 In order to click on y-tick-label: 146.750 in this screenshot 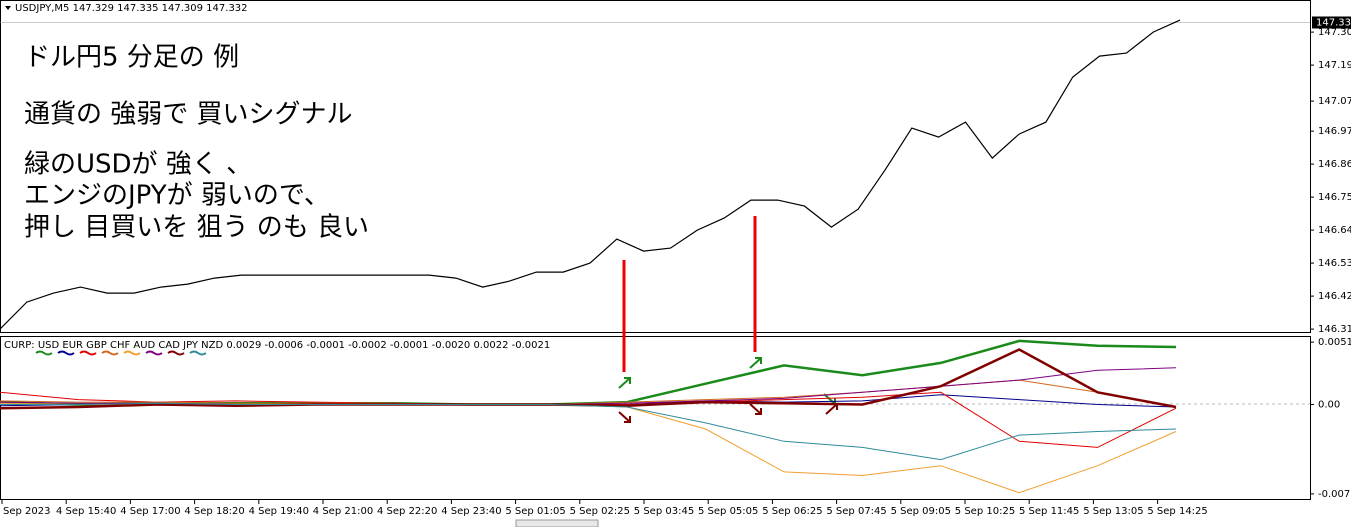, I will do `click(1334, 197)`.